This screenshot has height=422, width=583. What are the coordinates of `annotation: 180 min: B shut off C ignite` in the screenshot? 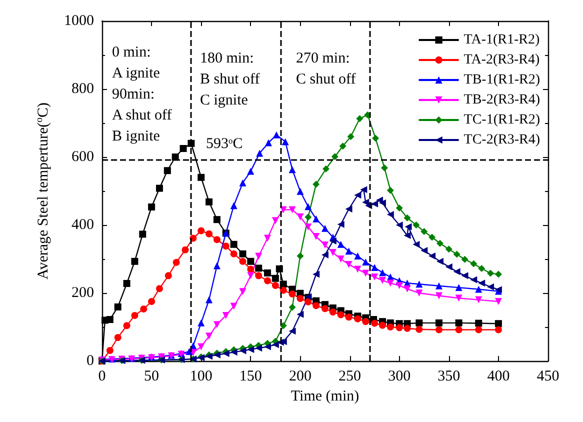 It's located at (230, 79).